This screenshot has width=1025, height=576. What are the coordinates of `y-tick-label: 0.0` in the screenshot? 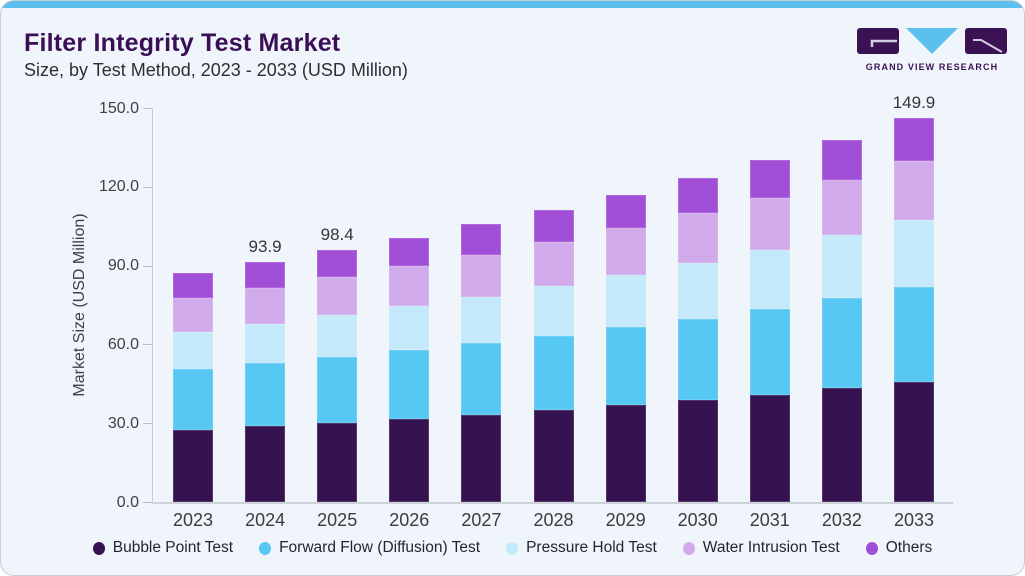 It's located at (127, 502).